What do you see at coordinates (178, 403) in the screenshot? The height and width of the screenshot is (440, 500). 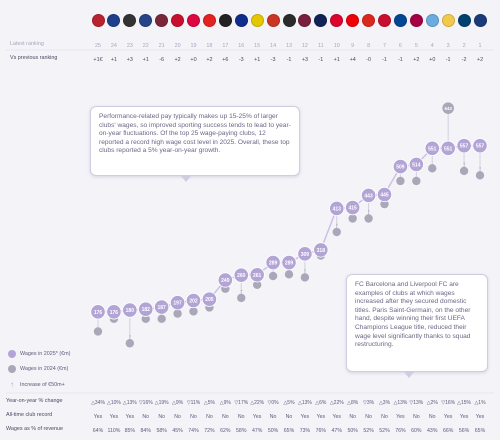 I see `yoy-change-value: △9%` at bounding box center [178, 403].